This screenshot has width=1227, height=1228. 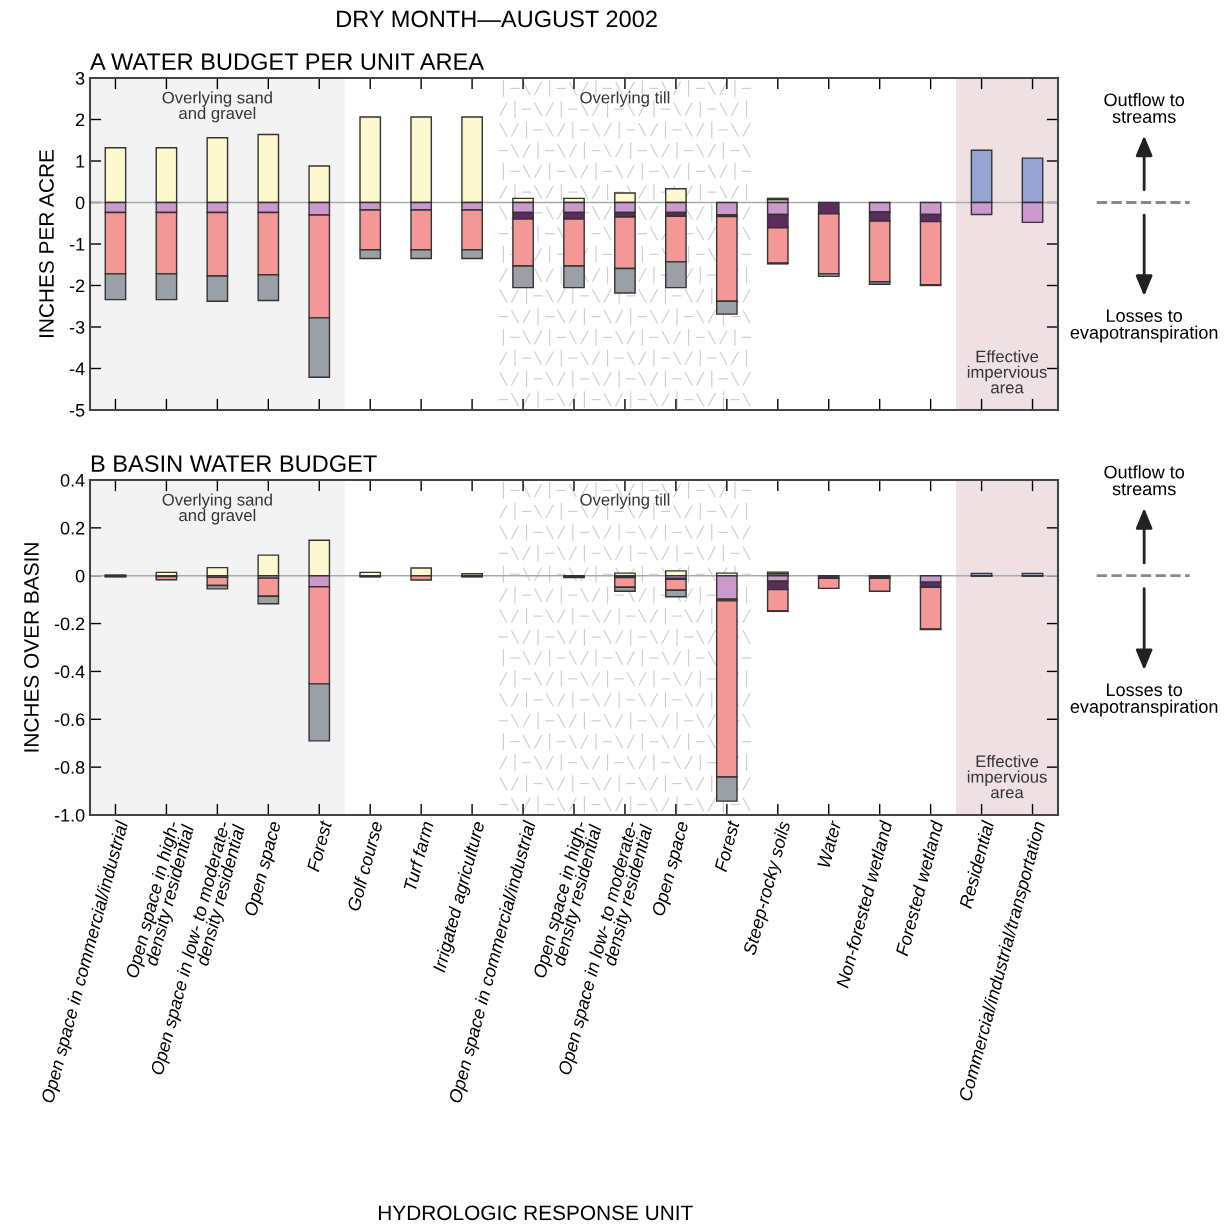 What do you see at coordinates (80, 120) in the screenshot?
I see `y-tick-label: 2` at bounding box center [80, 120].